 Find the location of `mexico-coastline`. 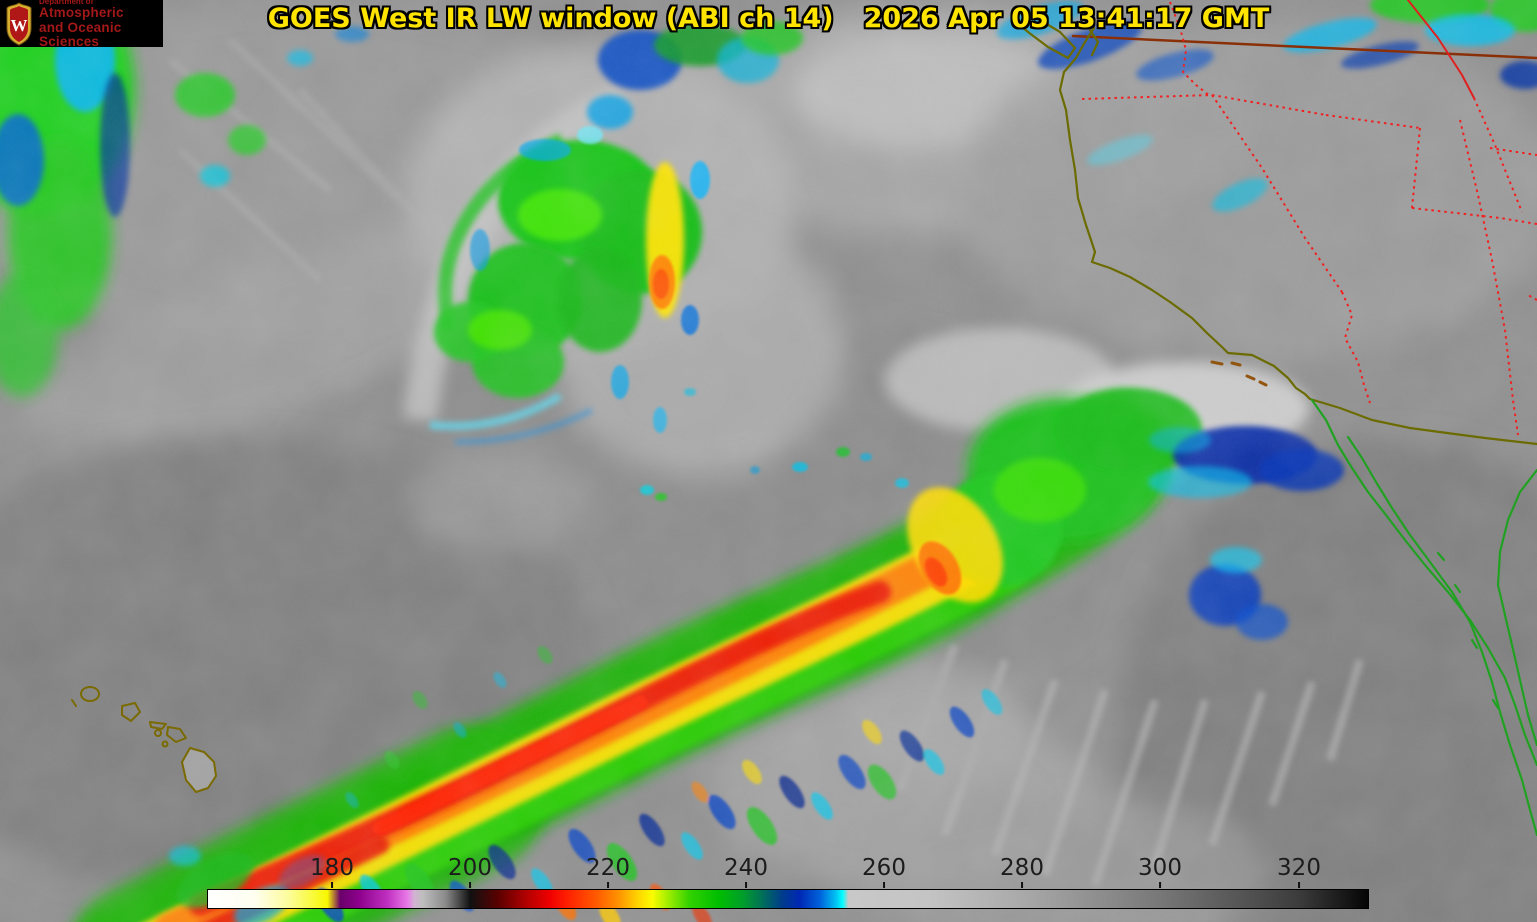

mexico-coastline is located at coordinates (1423, 617).